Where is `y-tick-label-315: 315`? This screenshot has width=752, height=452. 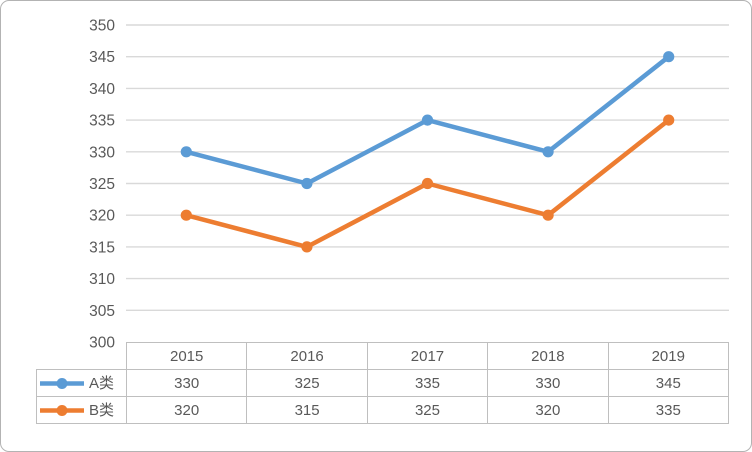
y-tick-label-315: 315 is located at coordinates (102, 247).